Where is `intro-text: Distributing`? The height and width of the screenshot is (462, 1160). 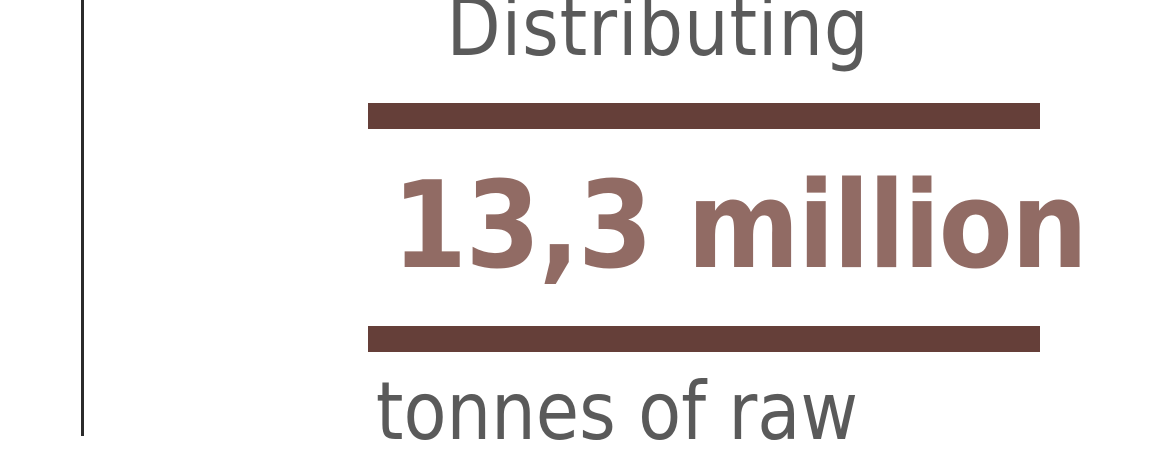
intro-text: Distributing is located at coordinates (658, 37).